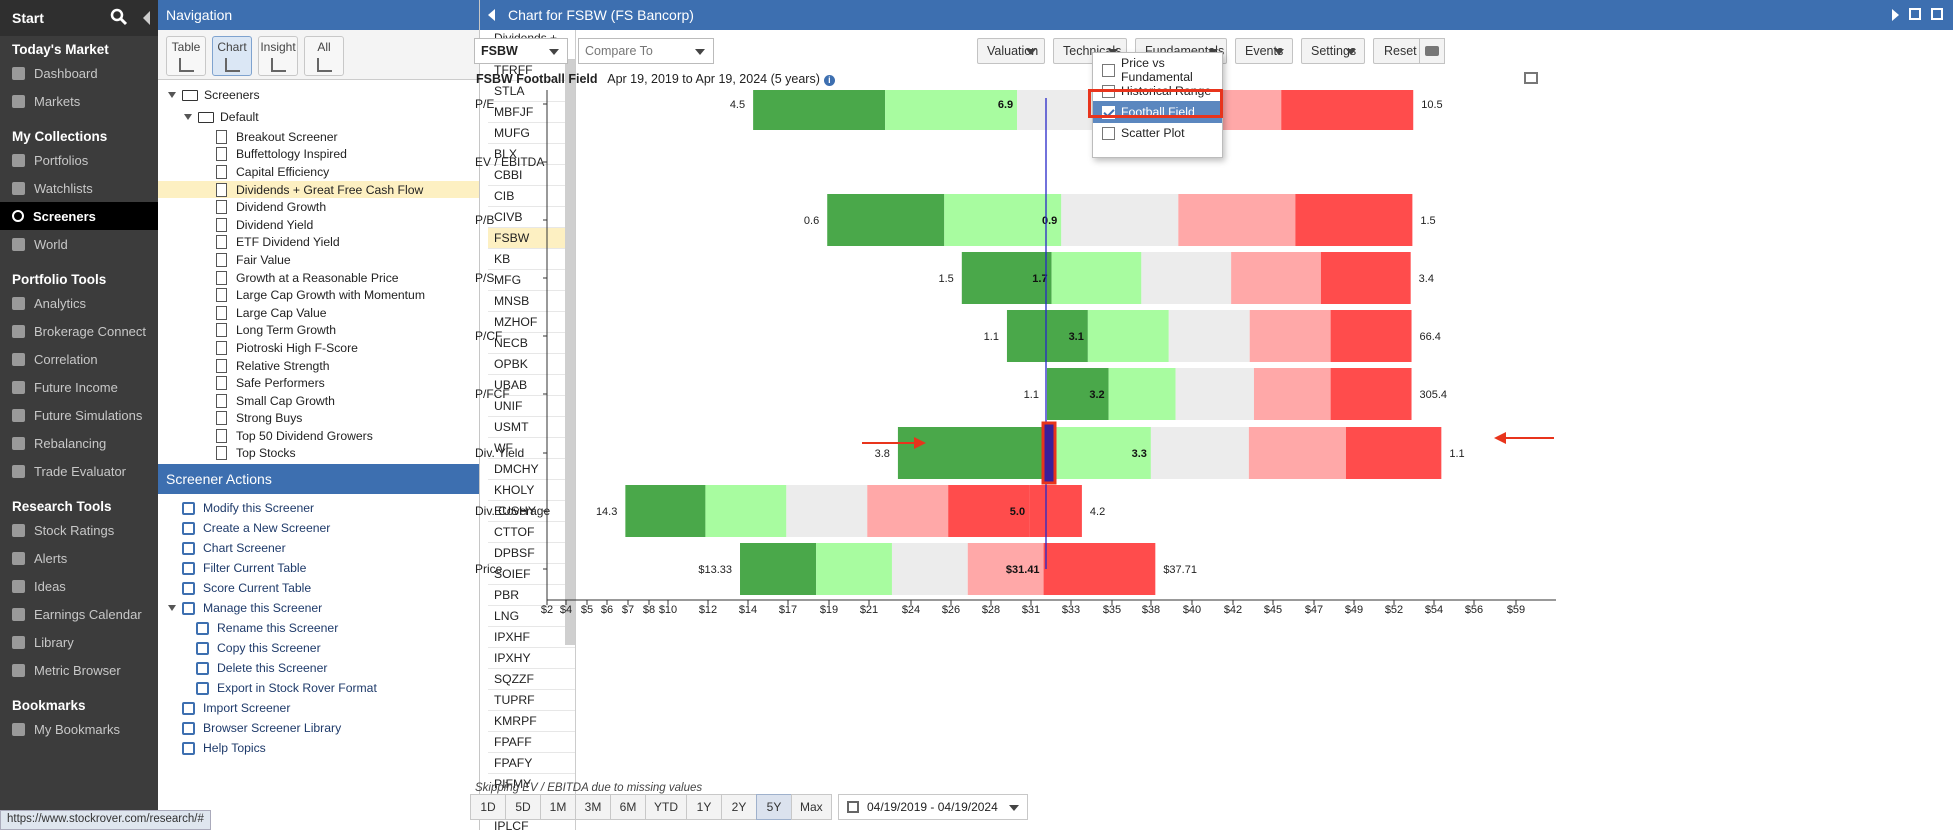 The height and width of the screenshot is (830, 1953). I want to click on screener-item: Relative Strength, so click(318, 366).